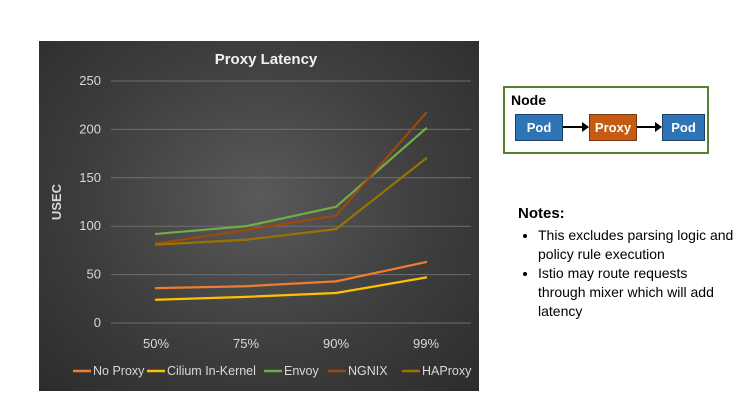 This screenshot has width=742, height=414. What do you see at coordinates (266, 59) in the screenshot?
I see `chart-title: Proxy Latency` at bounding box center [266, 59].